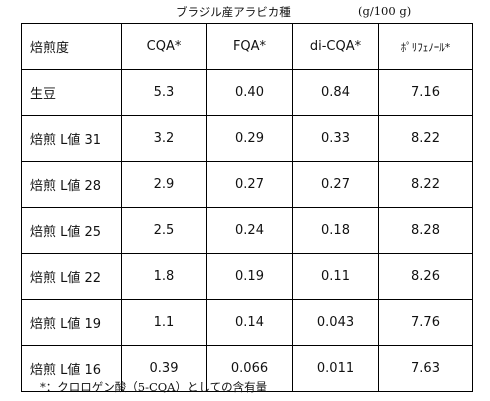 This screenshot has height=401, width=490. What do you see at coordinates (335, 92) in the screenshot?
I see `di-cqa-value: 0.84` at bounding box center [335, 92].